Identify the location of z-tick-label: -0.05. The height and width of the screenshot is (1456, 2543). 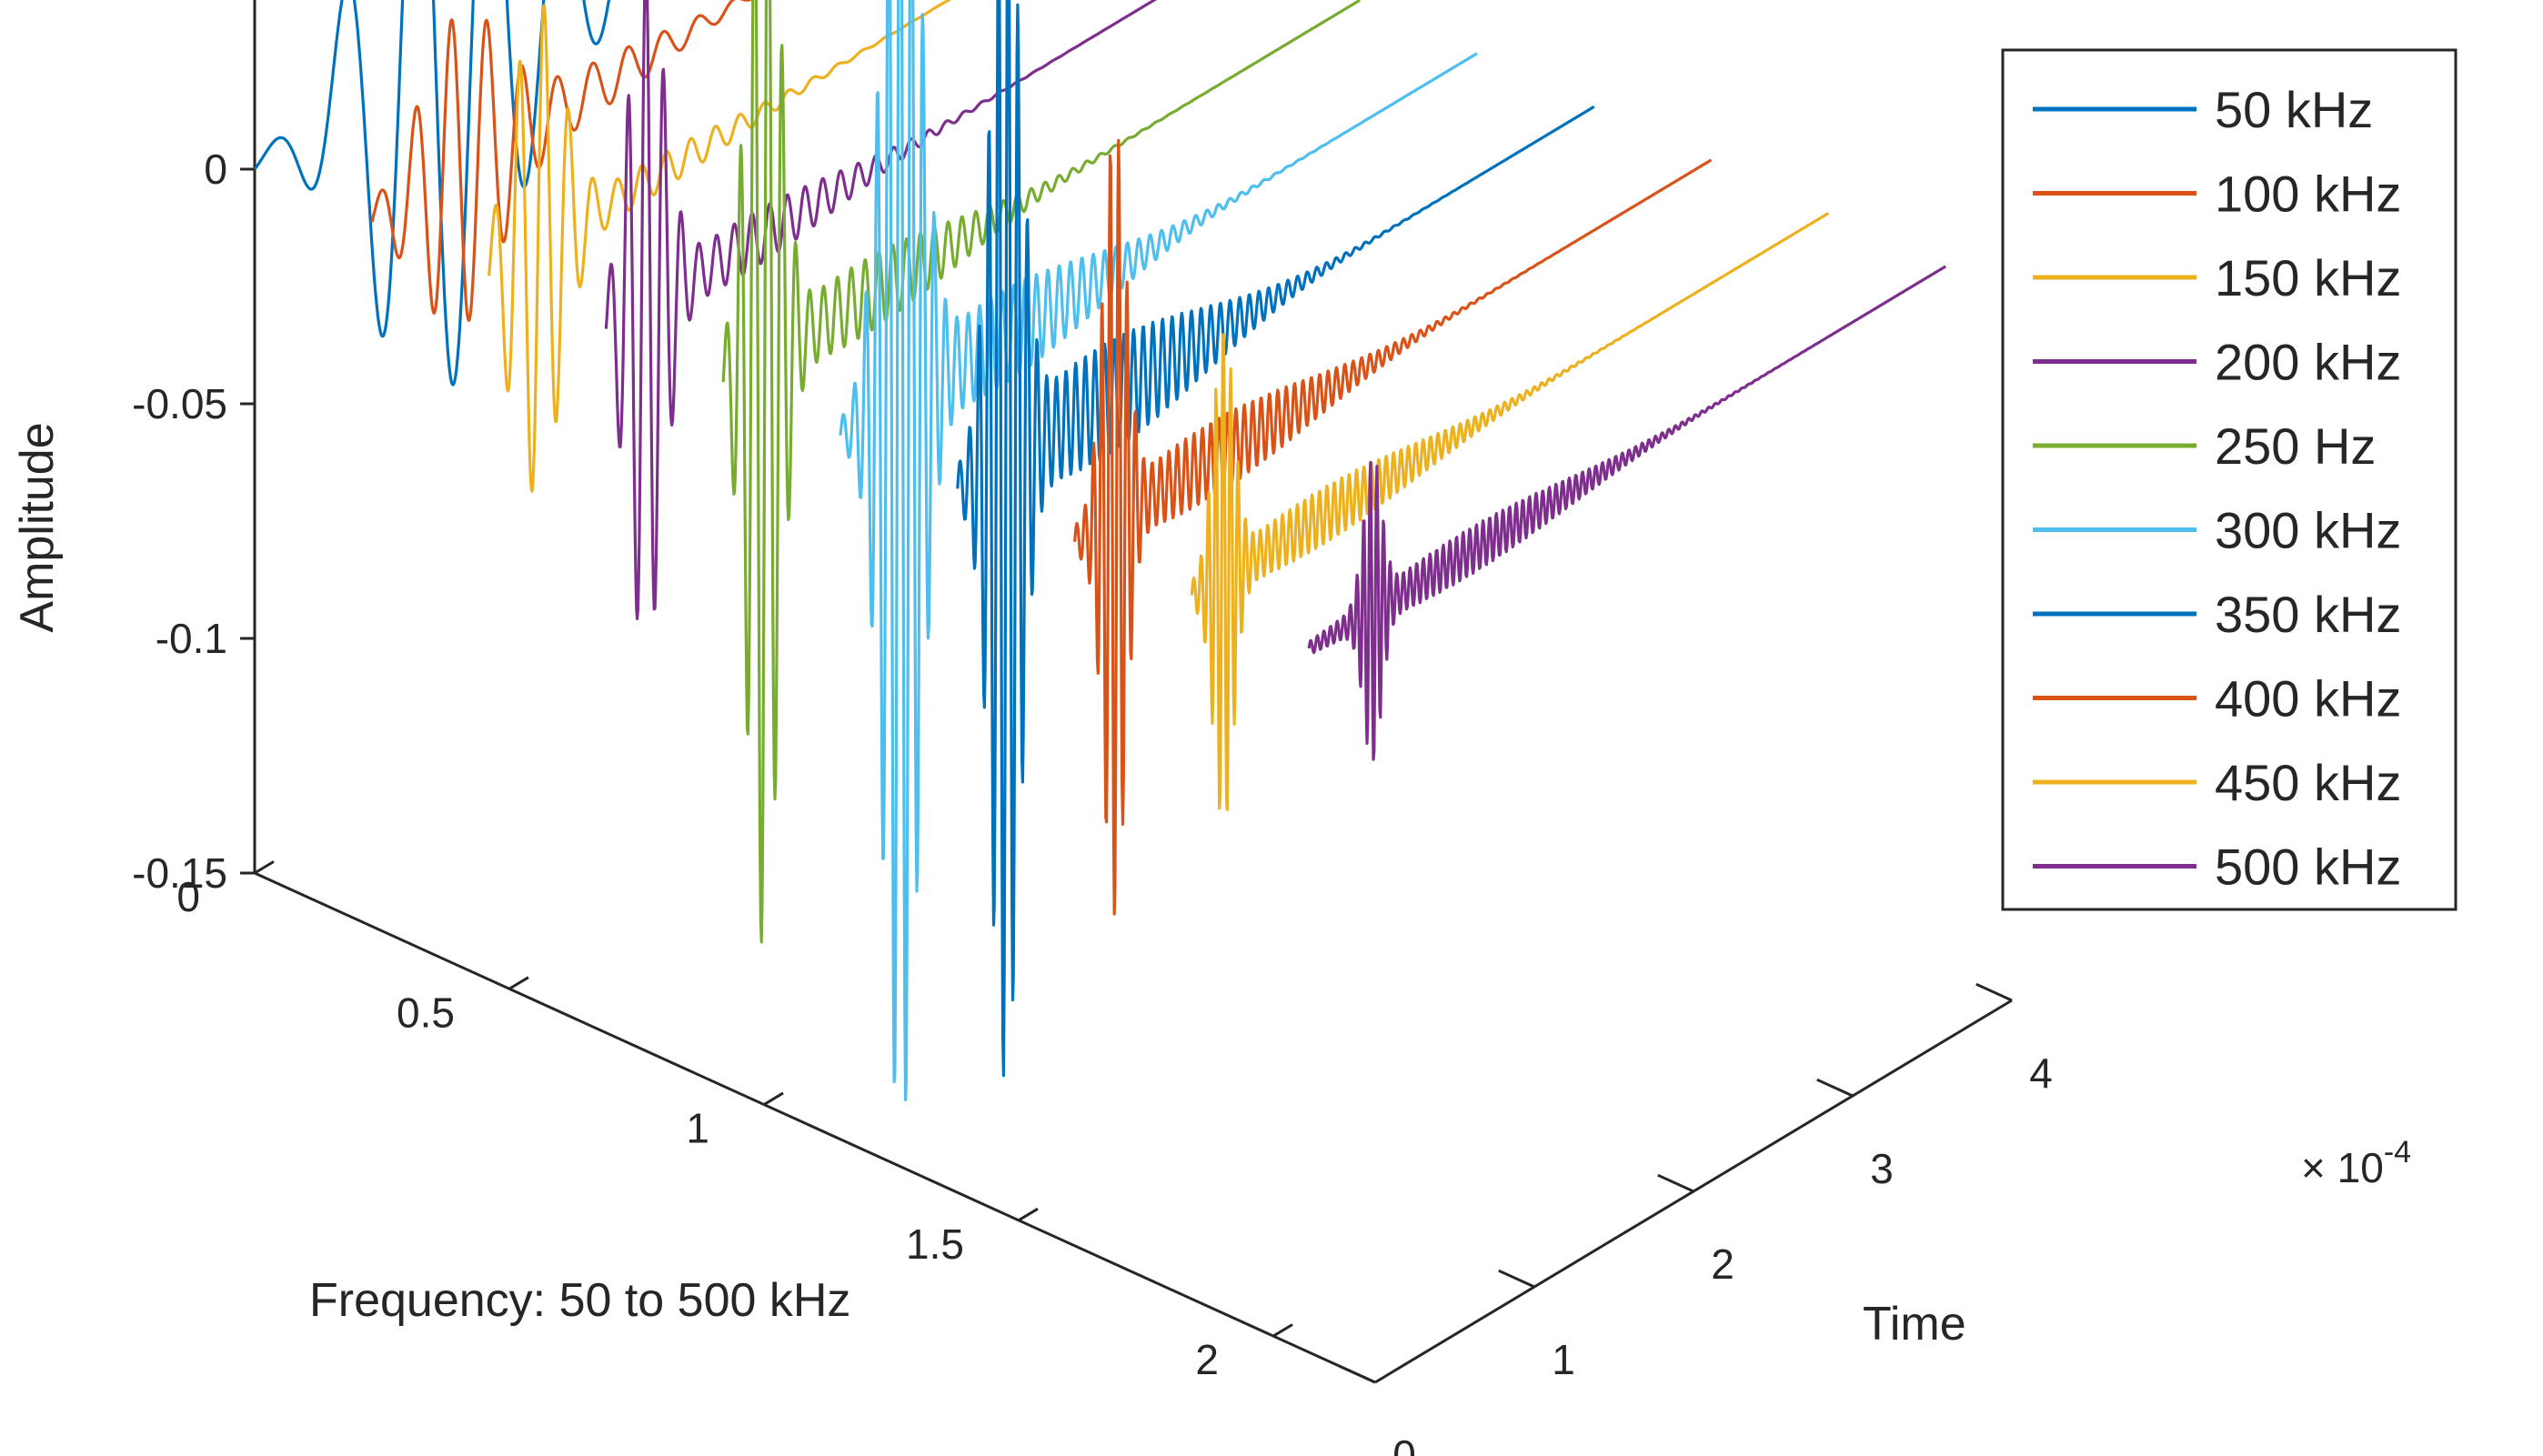
(179, 404).